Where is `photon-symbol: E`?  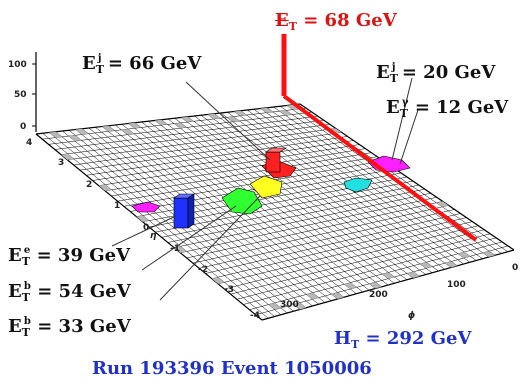 photon-symbol: E is located at coordinates (393, 107).